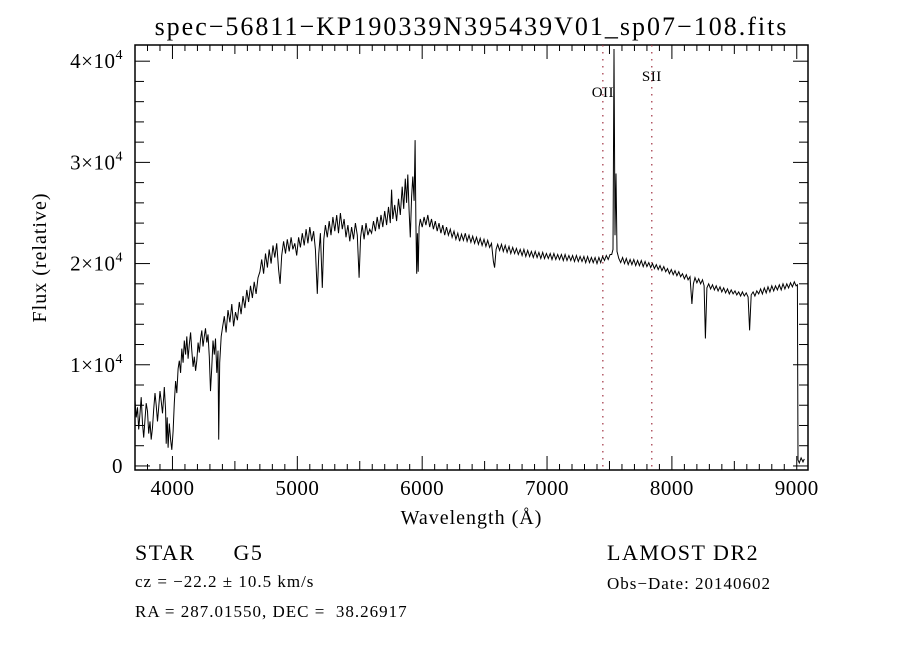 This screenshot has height=650, width=900. I want to click on classification-text: STAR G5, so click(199, 553).